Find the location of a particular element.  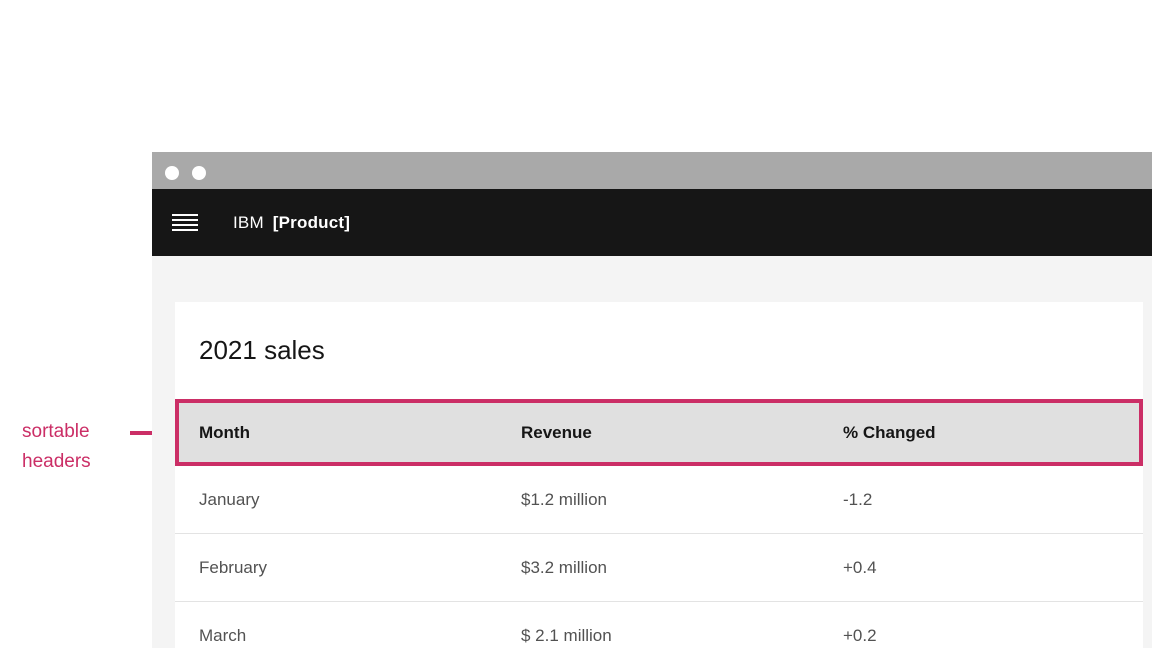

cell-month: February is located at coordinates (233, 567).